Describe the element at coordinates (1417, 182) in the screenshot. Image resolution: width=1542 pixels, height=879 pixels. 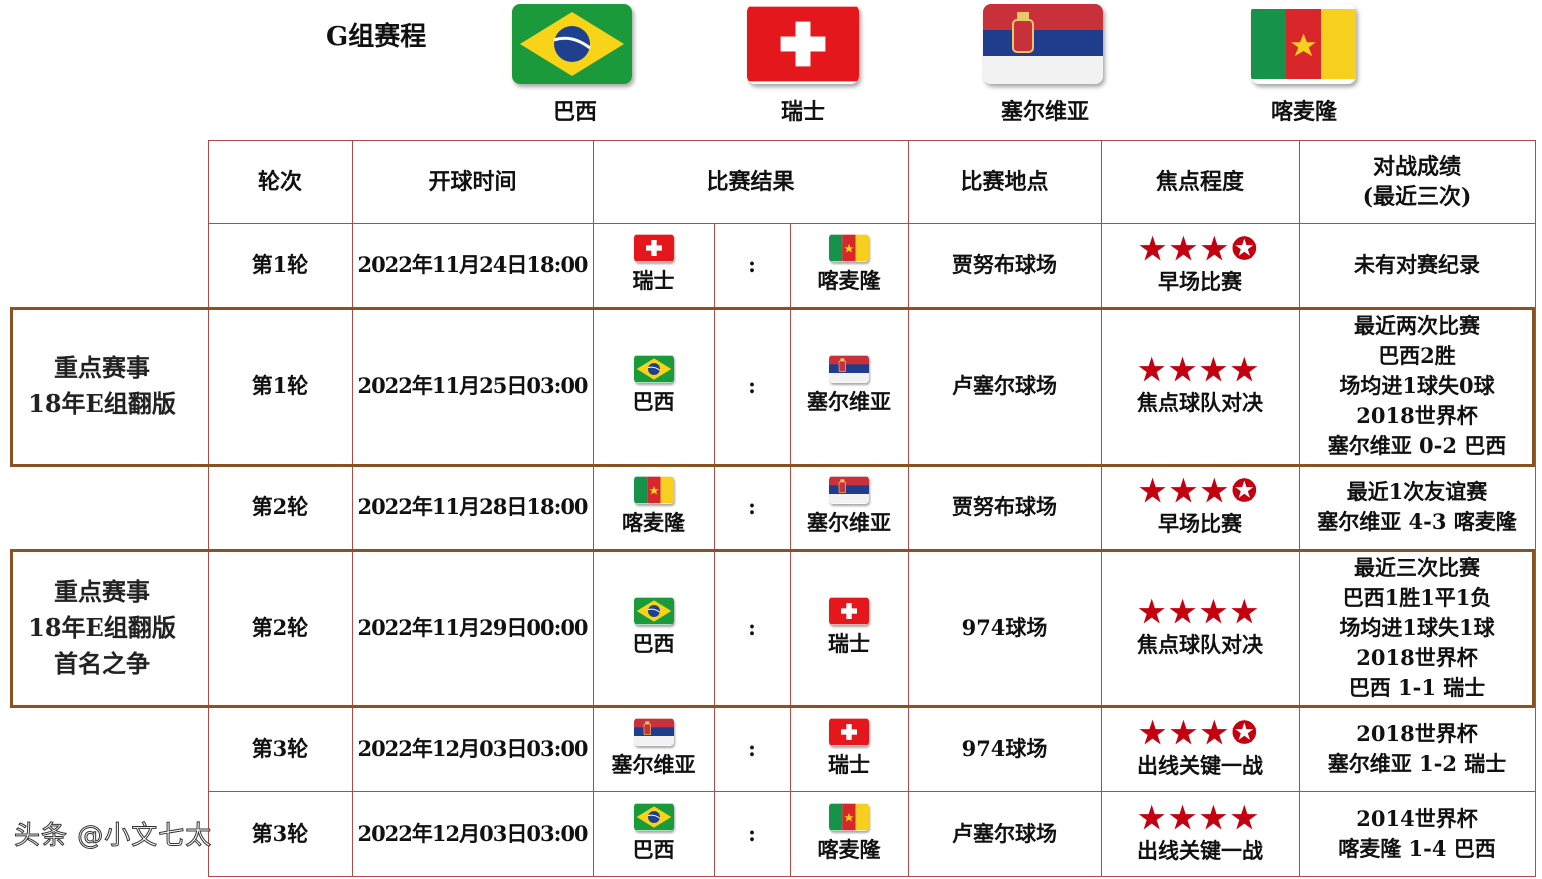
I see `header-record: 对战成绩 (最近三次)` at that location.